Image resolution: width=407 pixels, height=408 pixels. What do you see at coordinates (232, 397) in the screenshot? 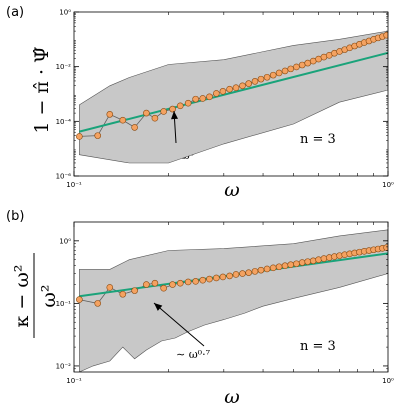
I see `panel-b-xlabel: ω` at bounding box center [232, 397].